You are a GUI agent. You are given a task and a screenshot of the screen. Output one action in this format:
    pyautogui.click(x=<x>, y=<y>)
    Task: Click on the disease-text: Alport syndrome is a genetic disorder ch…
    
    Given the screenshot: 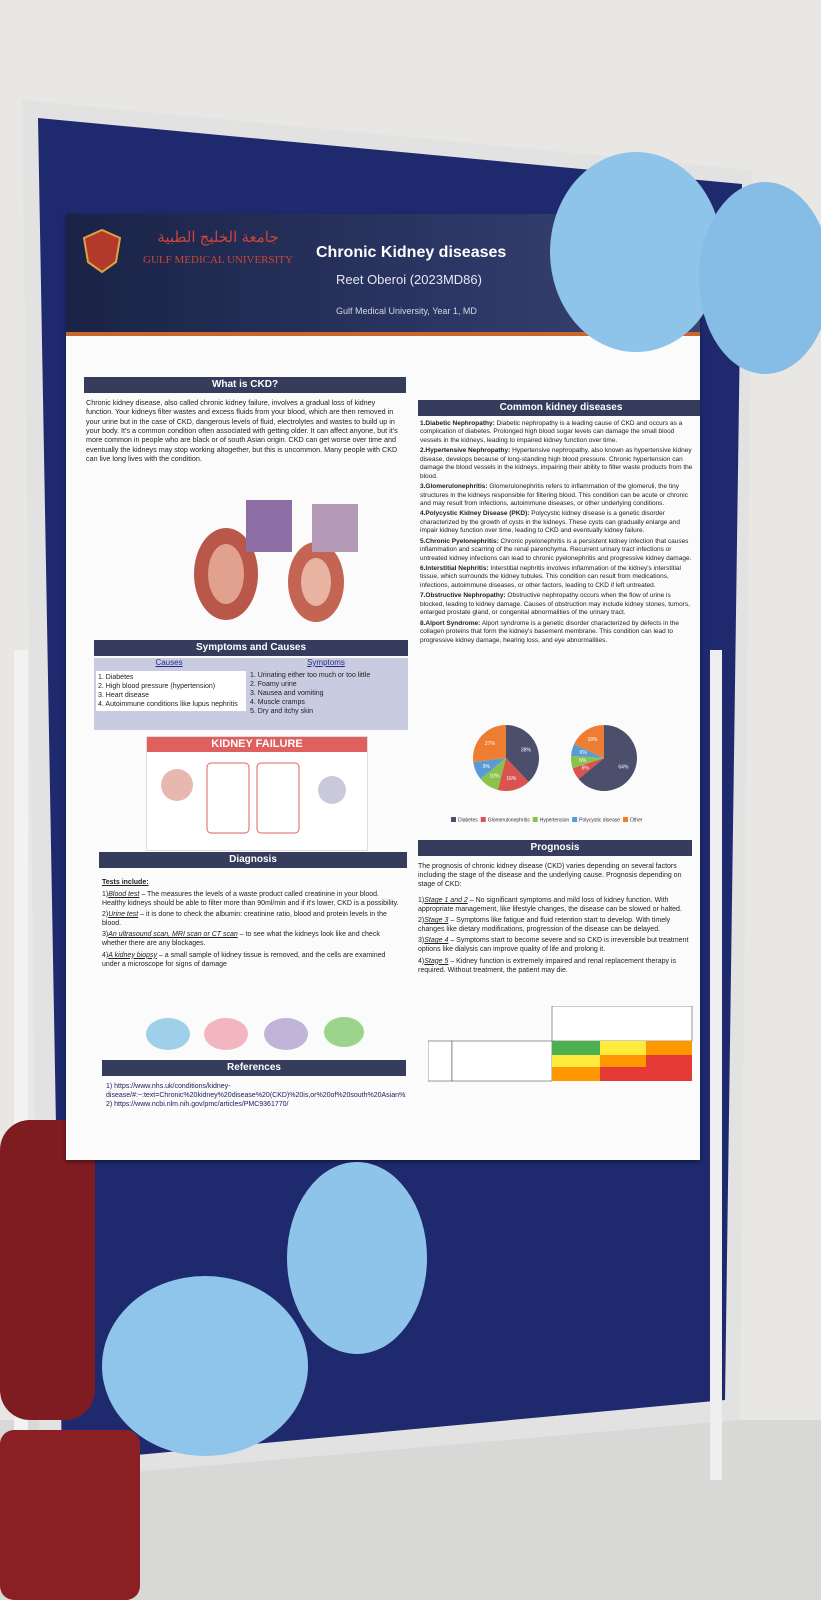 What is the action you would take?
    pyautogui.click(x=550, y=631)
    